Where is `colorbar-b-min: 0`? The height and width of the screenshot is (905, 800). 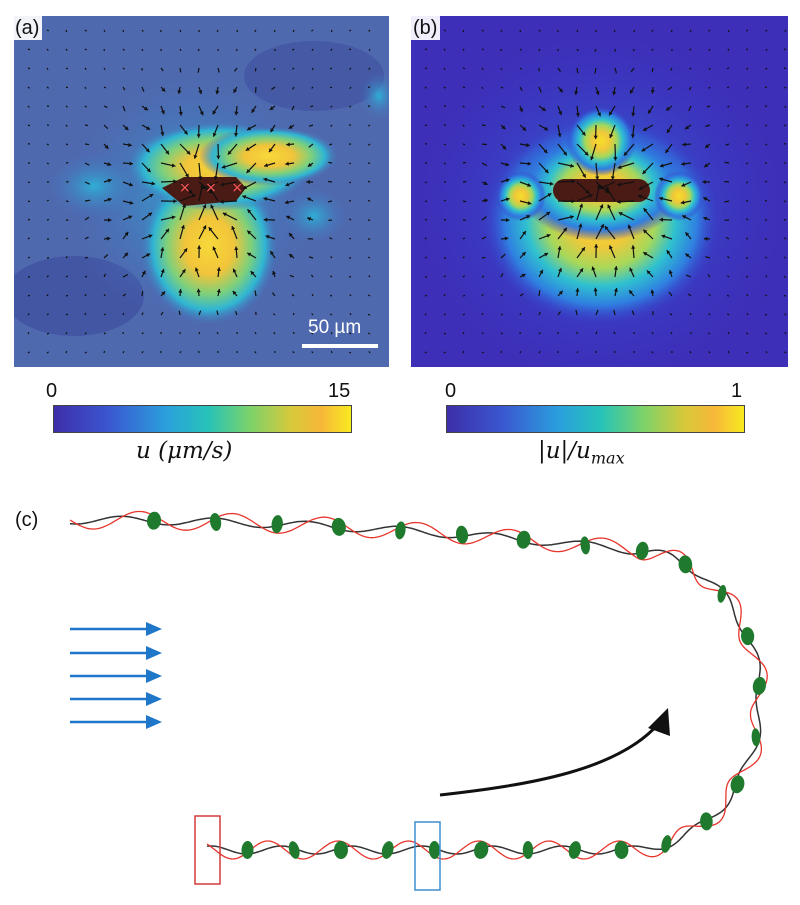
colorbar-b-min: 0 is located at coordinates (451, 391).